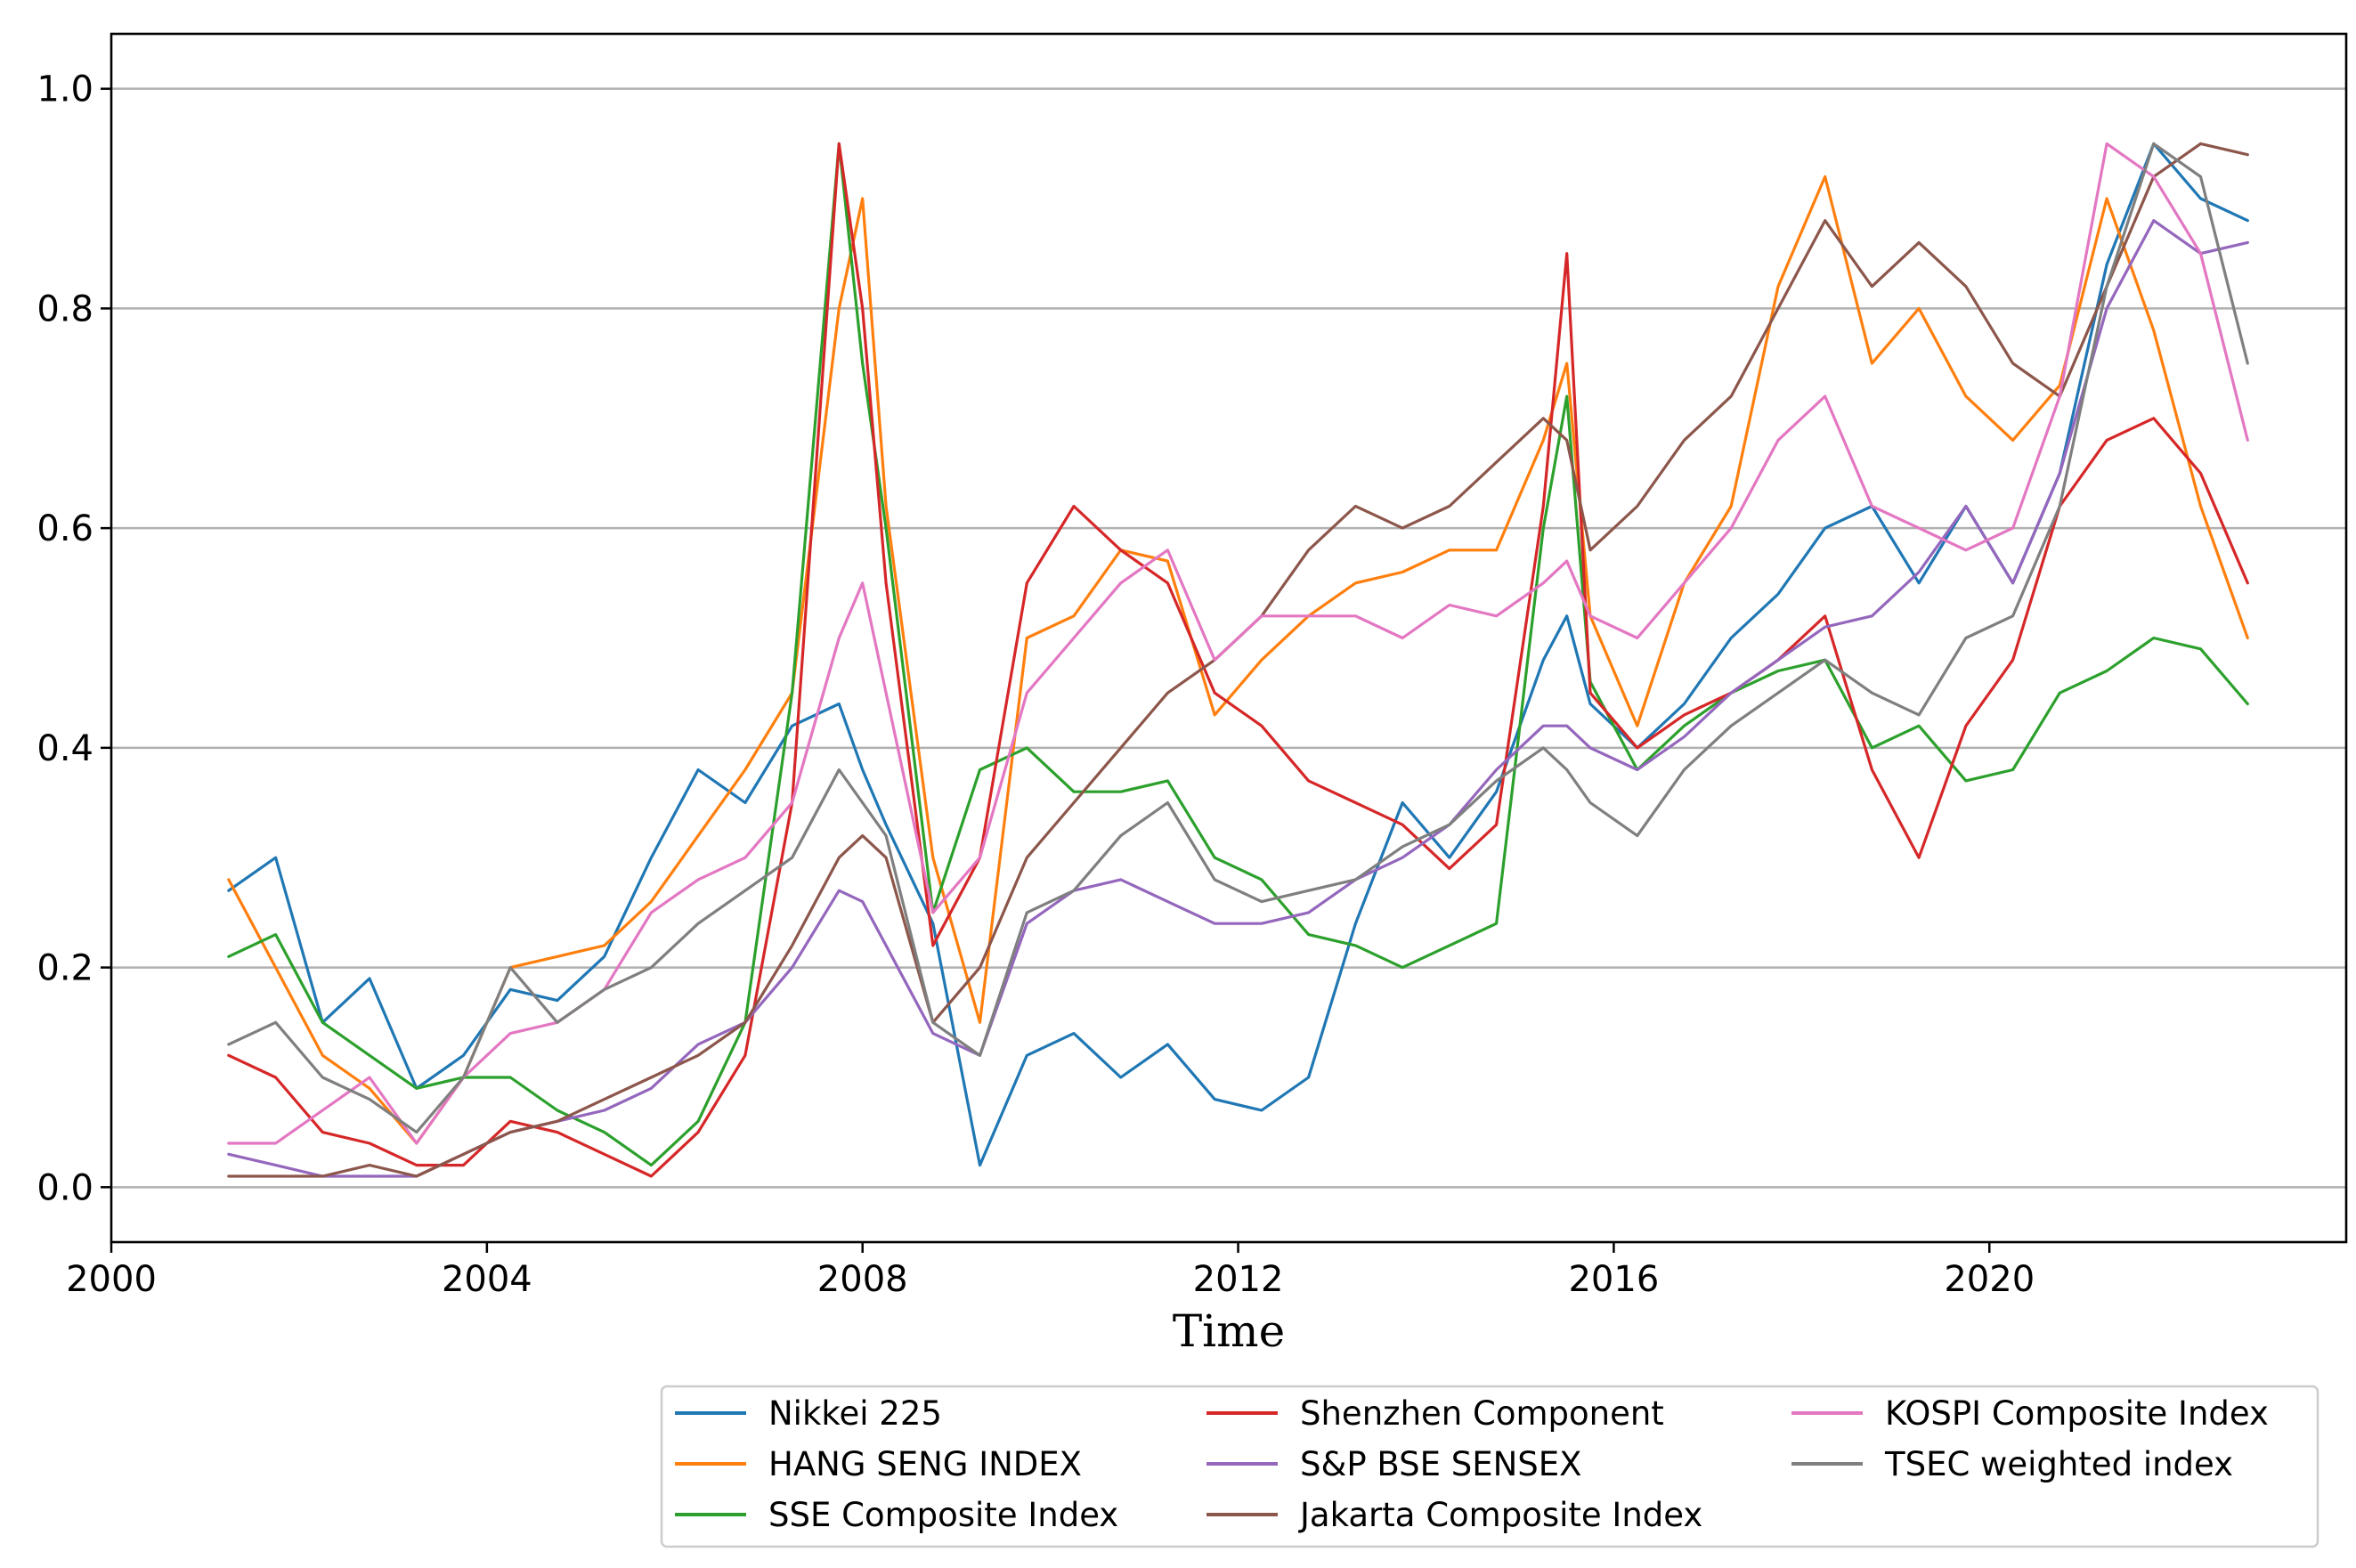  What do you see at coordinates (1238, 1279) in the screenshot?
I see `x-tick-label: 2012` at bounding box center [1238, 1279].